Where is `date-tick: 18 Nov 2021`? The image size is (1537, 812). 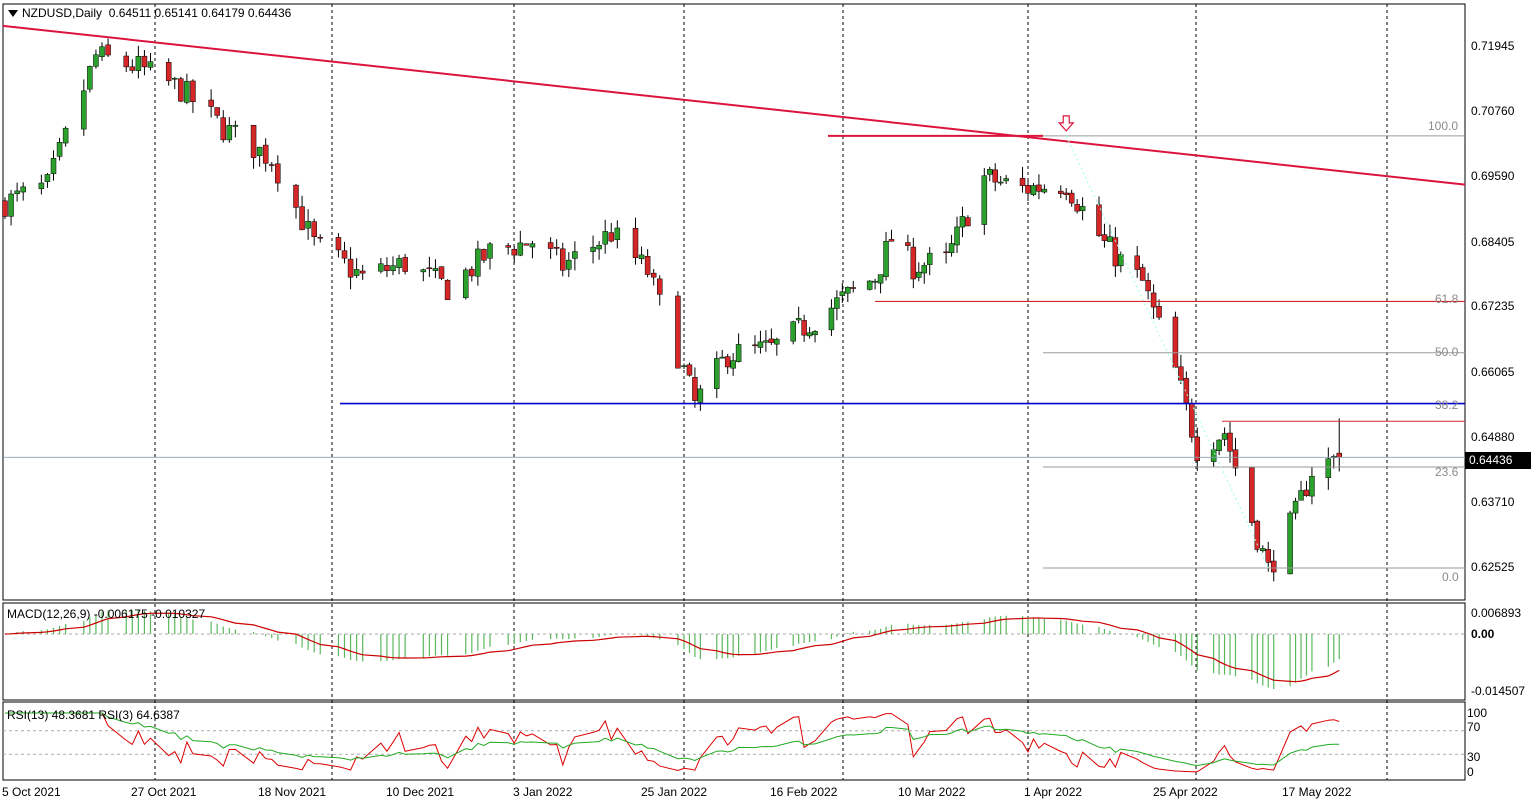 date-tick: 18 Nov 2021 is located at coordinates (292, 792).